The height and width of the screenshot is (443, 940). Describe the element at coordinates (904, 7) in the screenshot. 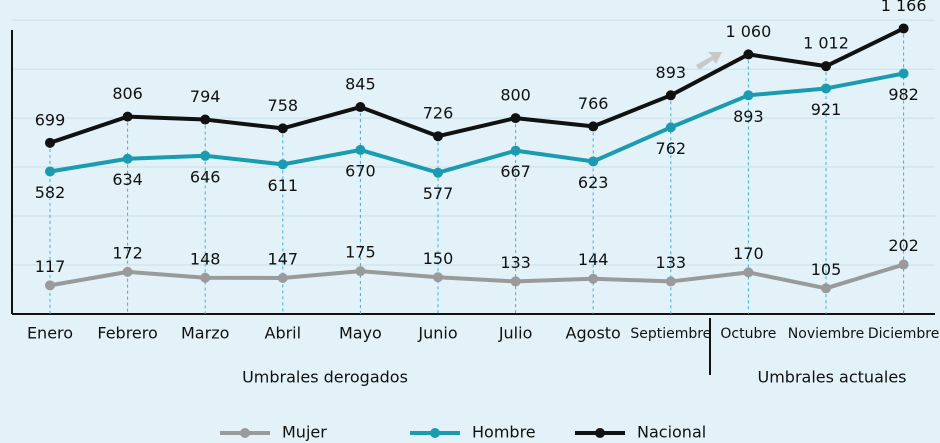

I see `data-label: 1 166` at that location.